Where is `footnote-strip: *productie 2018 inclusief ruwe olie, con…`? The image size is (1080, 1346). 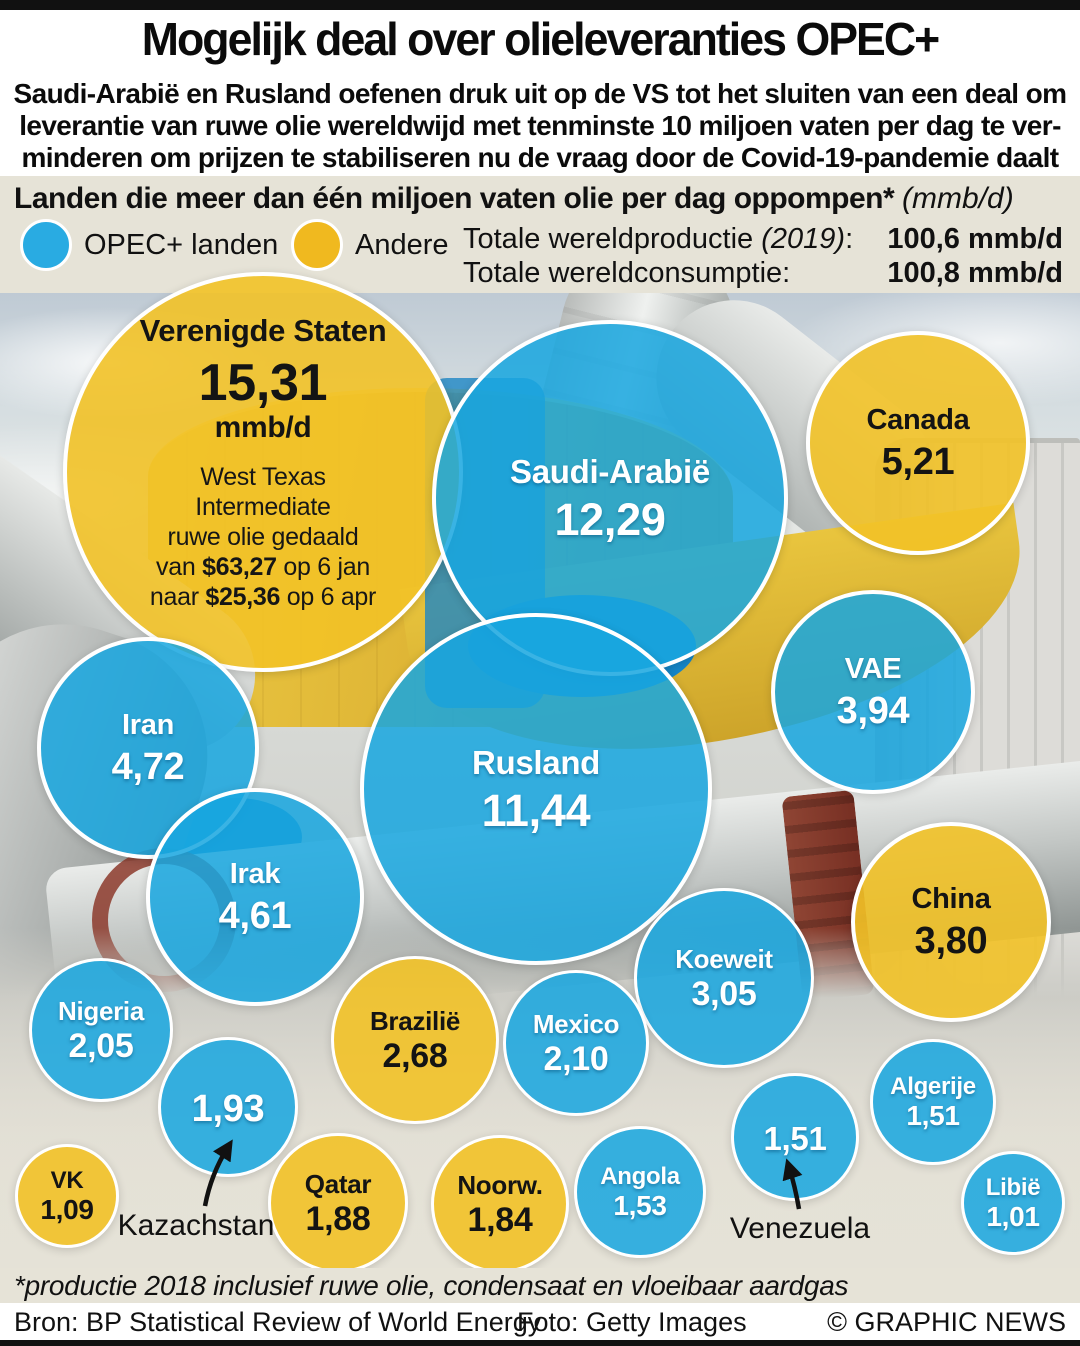 footnote-strip: *productie 2018 inclusief ruwe olie, con… is located at coordinates (540, 1285).